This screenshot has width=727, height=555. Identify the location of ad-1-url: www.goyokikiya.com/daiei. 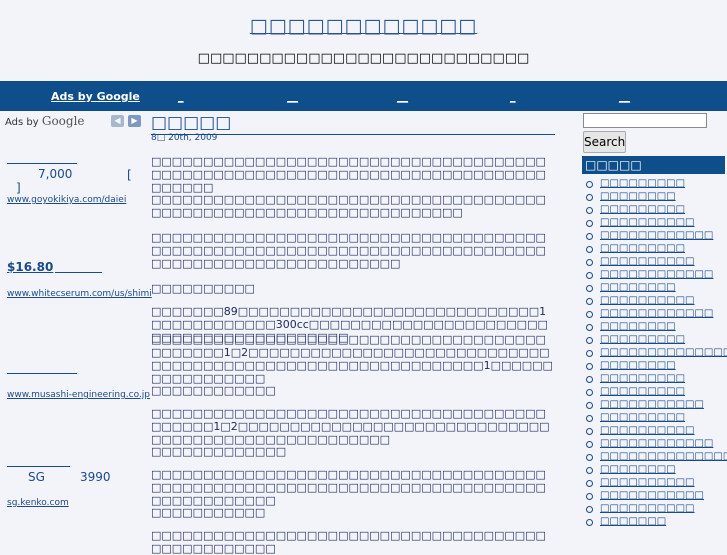
(67, 200).